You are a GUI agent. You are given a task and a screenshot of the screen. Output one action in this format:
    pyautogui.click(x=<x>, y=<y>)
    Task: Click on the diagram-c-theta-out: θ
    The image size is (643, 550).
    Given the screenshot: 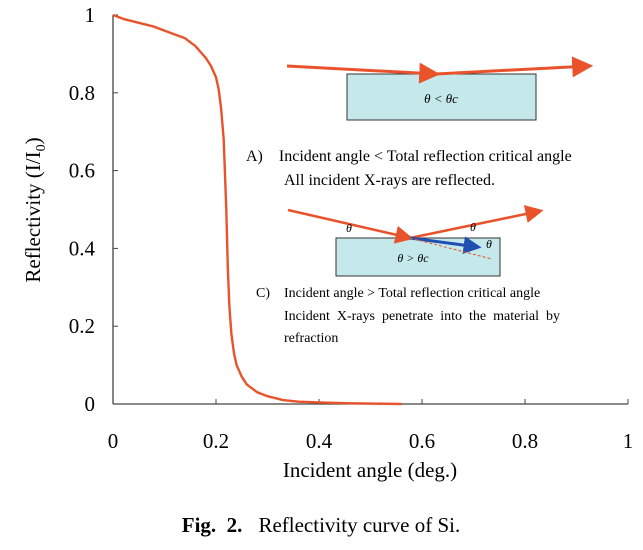 What is the action you would take?
    pyautogui.click(x=473, y=227)
    